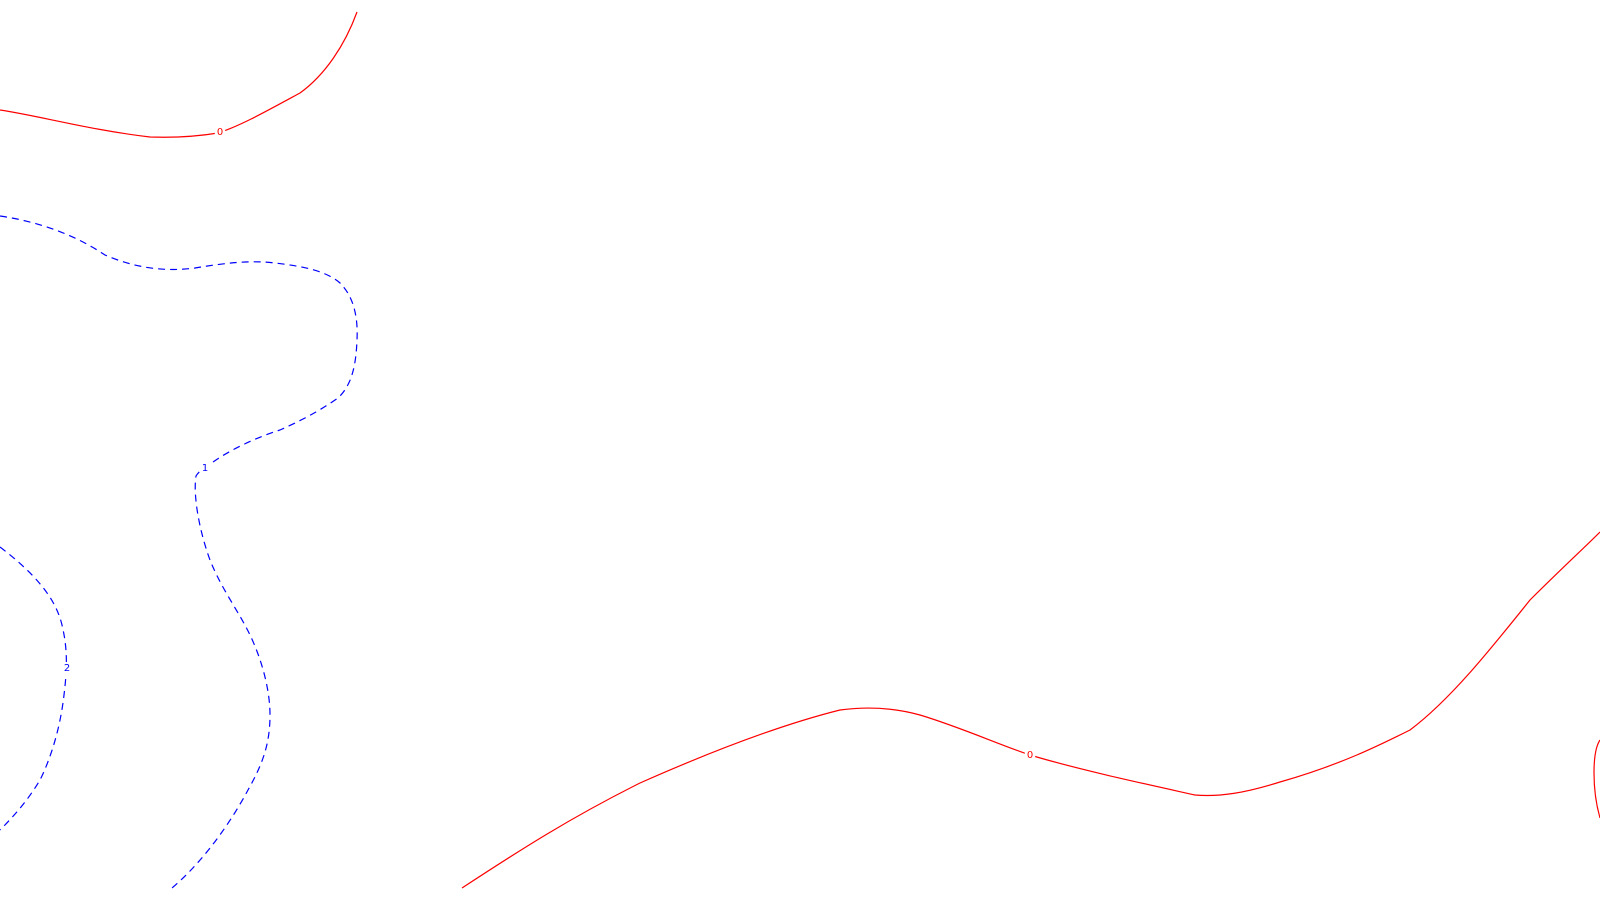  I want to click on contour-label-level-0-bottom: 0, so click(1030, 755).